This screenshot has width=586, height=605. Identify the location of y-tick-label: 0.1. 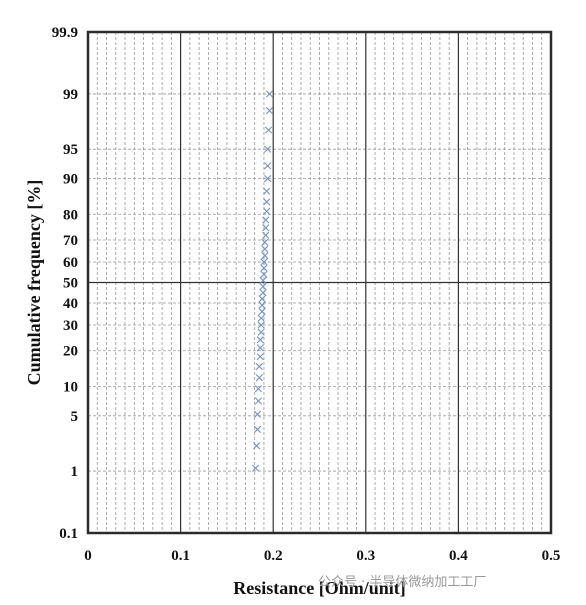
(68, 534).